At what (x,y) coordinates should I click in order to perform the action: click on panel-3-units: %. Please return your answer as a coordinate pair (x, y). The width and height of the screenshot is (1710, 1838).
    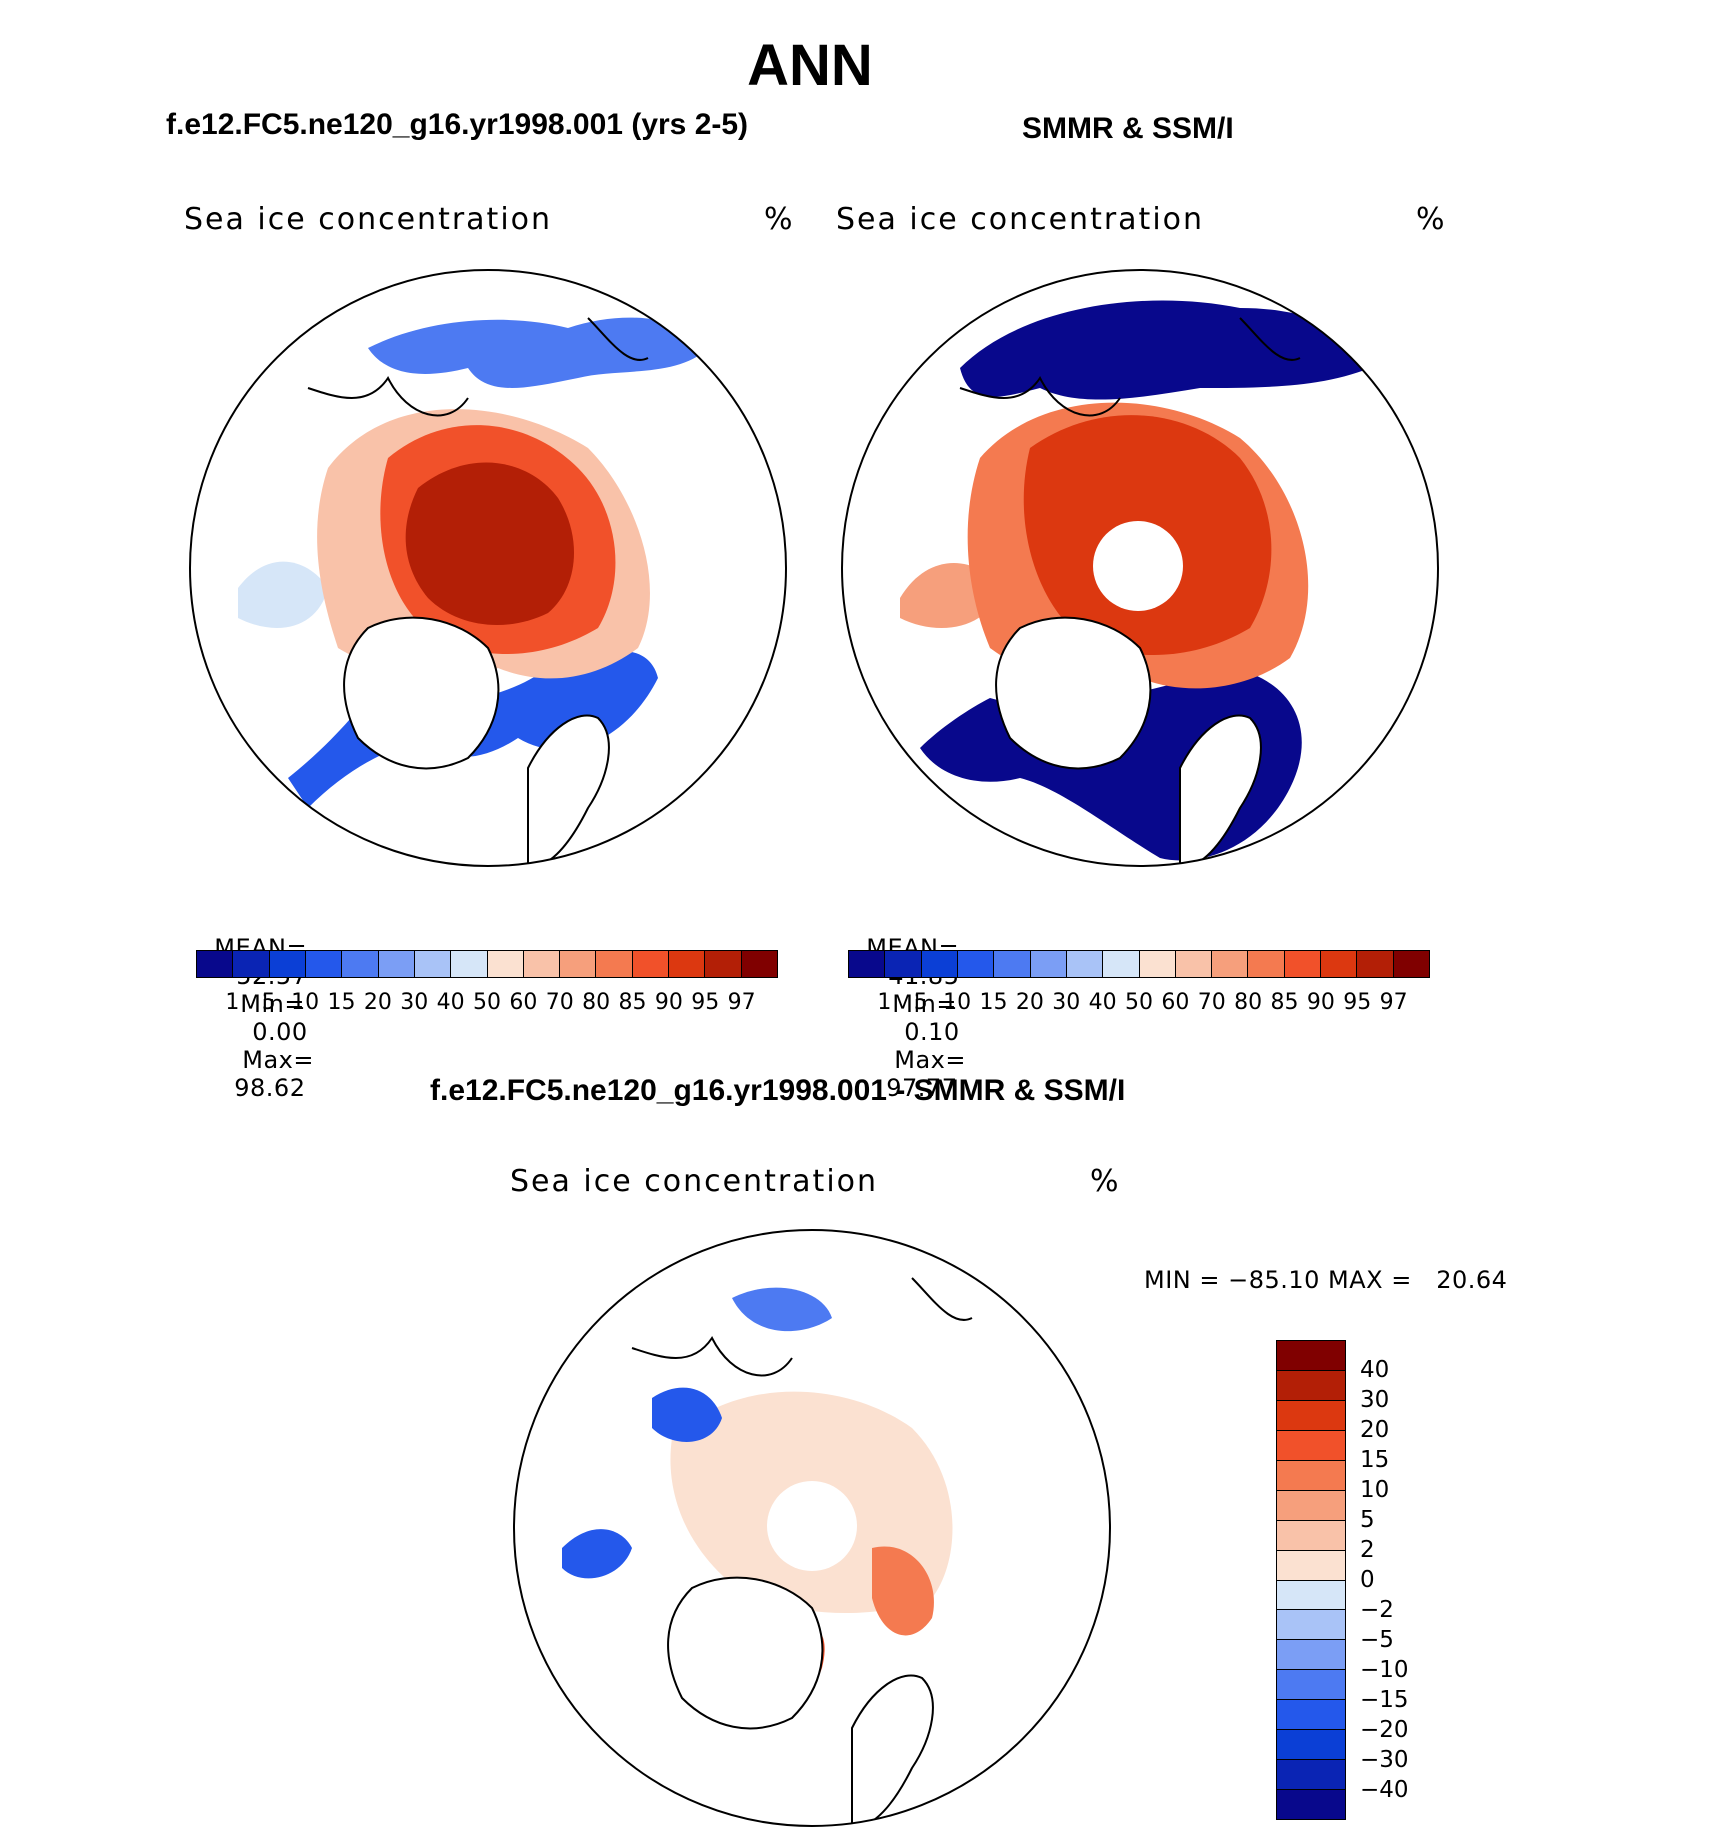
    Looking at the image, I should click on (1105, 1181).